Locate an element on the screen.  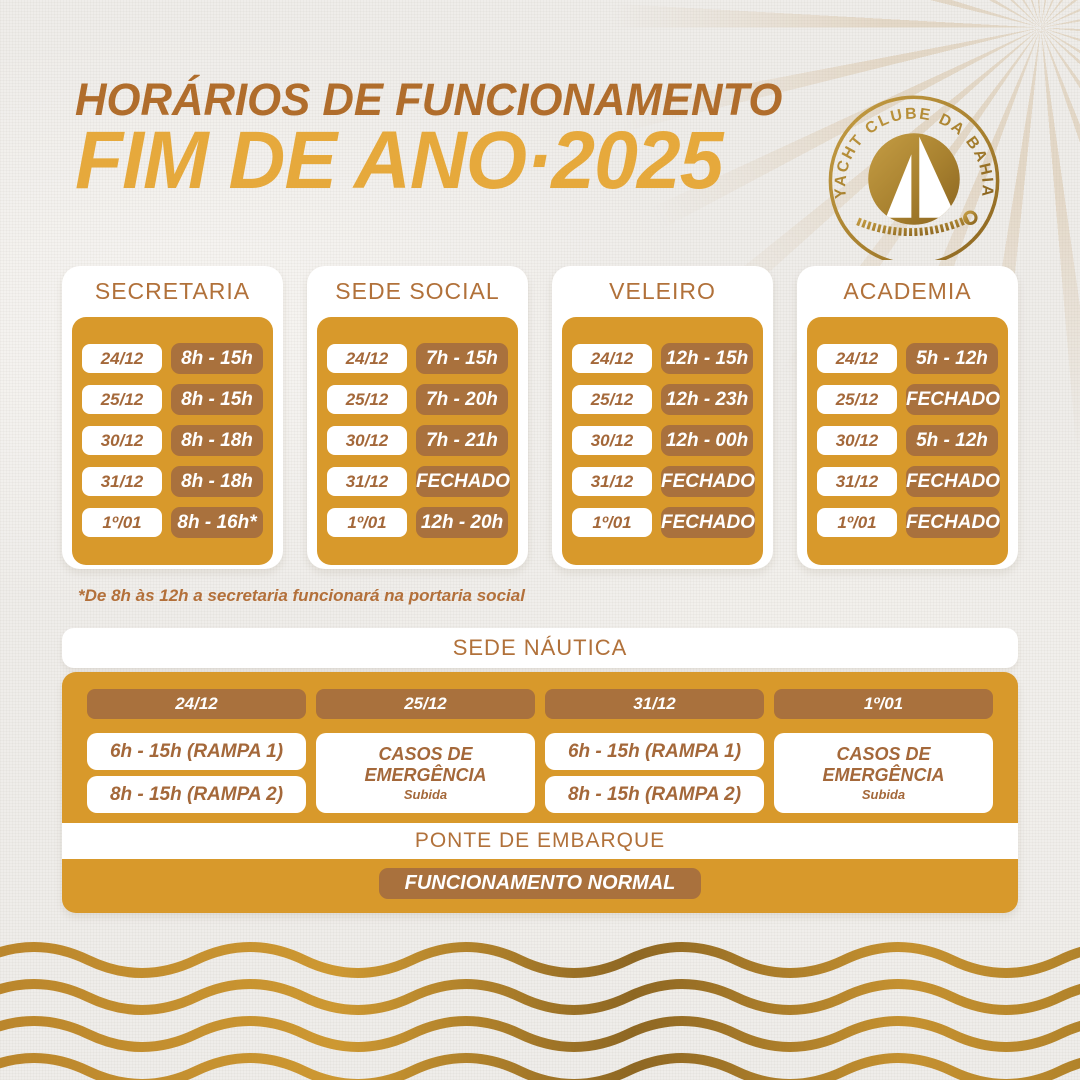
schedule-row: 30/12 7h - 21h is located at coordinates (417, 440).